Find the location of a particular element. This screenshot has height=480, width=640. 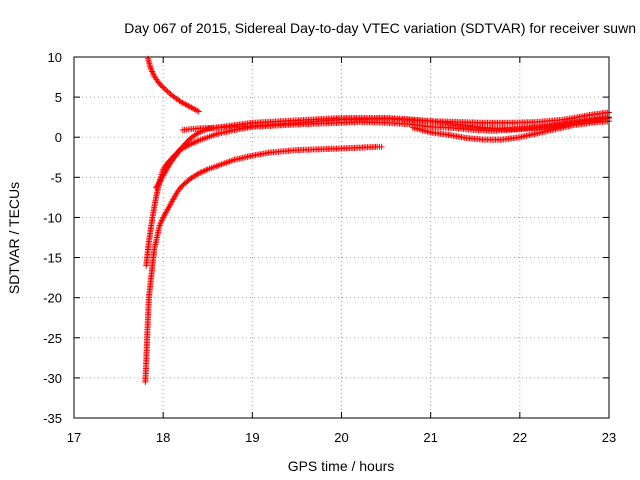

x-tick-label: 23 is located at coordinates (609, 437).